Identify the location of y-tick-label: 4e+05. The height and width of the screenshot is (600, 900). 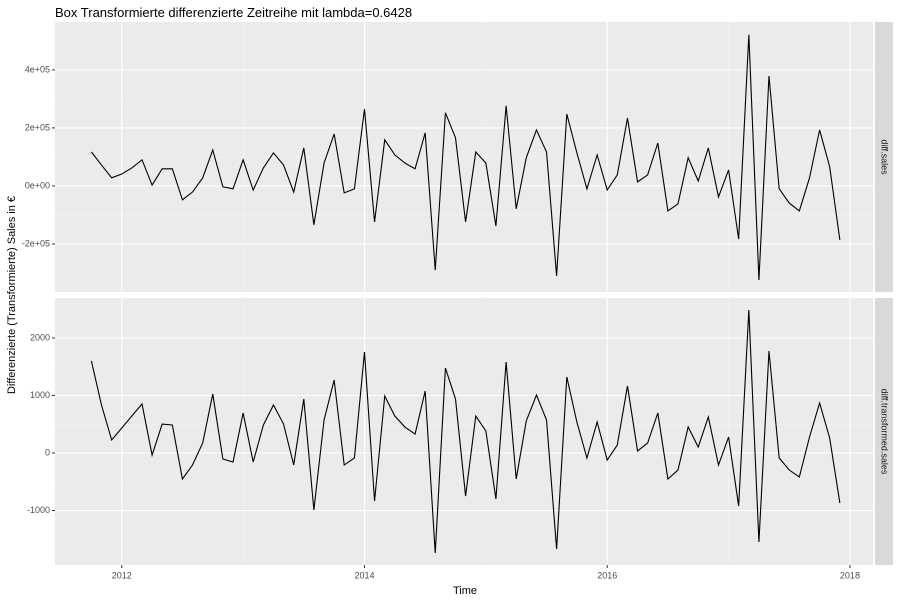
(37, 69).